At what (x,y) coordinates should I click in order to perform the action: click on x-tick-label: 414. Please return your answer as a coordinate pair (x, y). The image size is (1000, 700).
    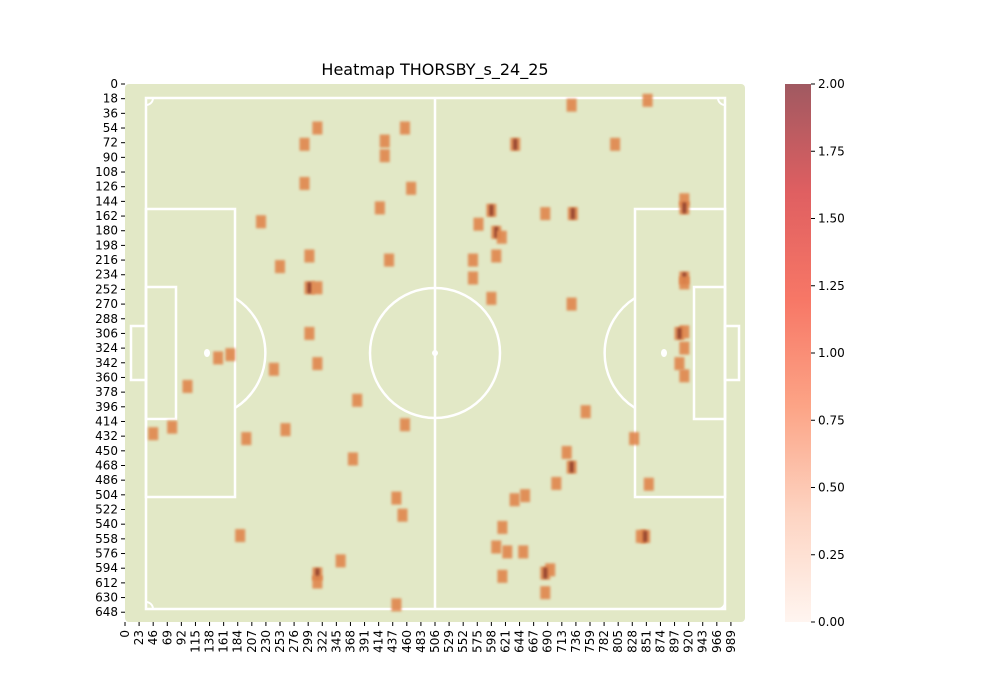
    Looking at the image, I should click on (379, 641).